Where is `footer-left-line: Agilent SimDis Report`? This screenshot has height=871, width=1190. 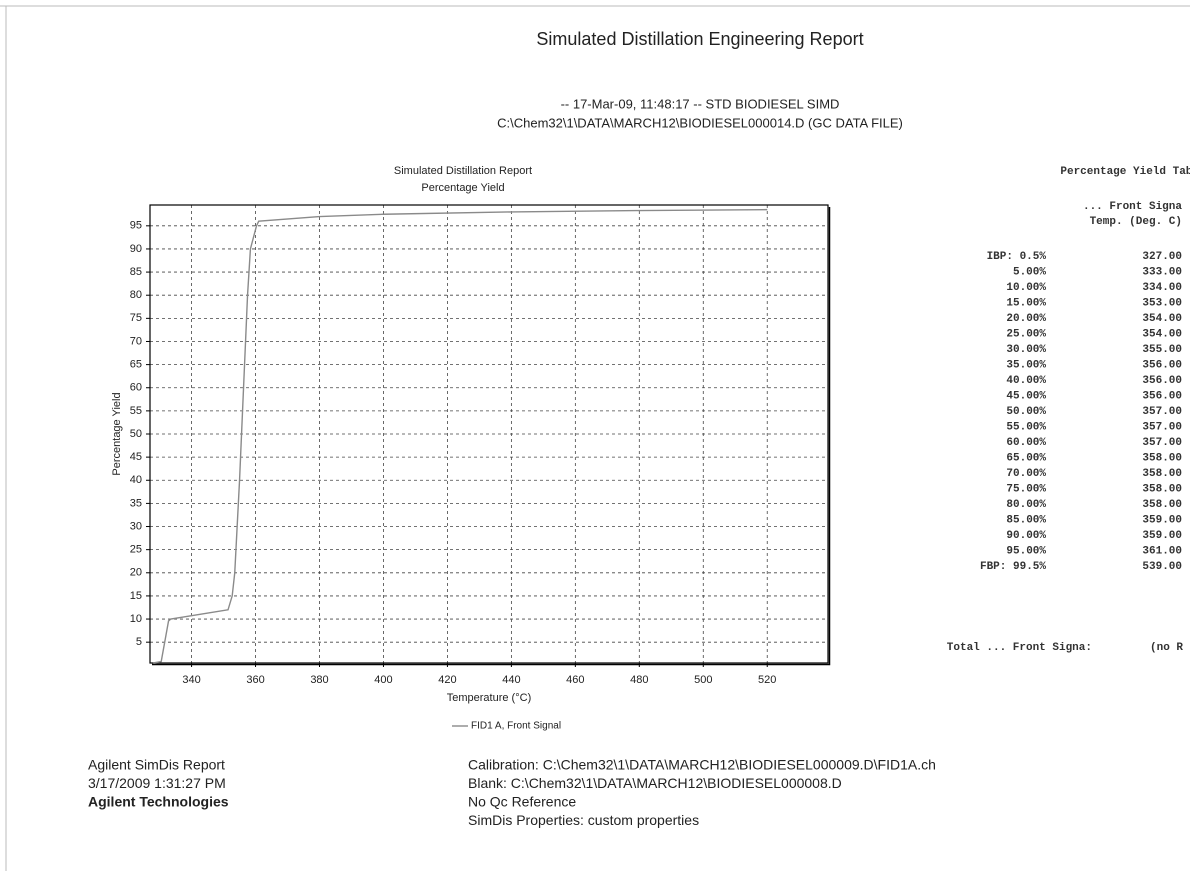 footer-left-line: Agilent SimDis Report is located at coordinates (156, 765).